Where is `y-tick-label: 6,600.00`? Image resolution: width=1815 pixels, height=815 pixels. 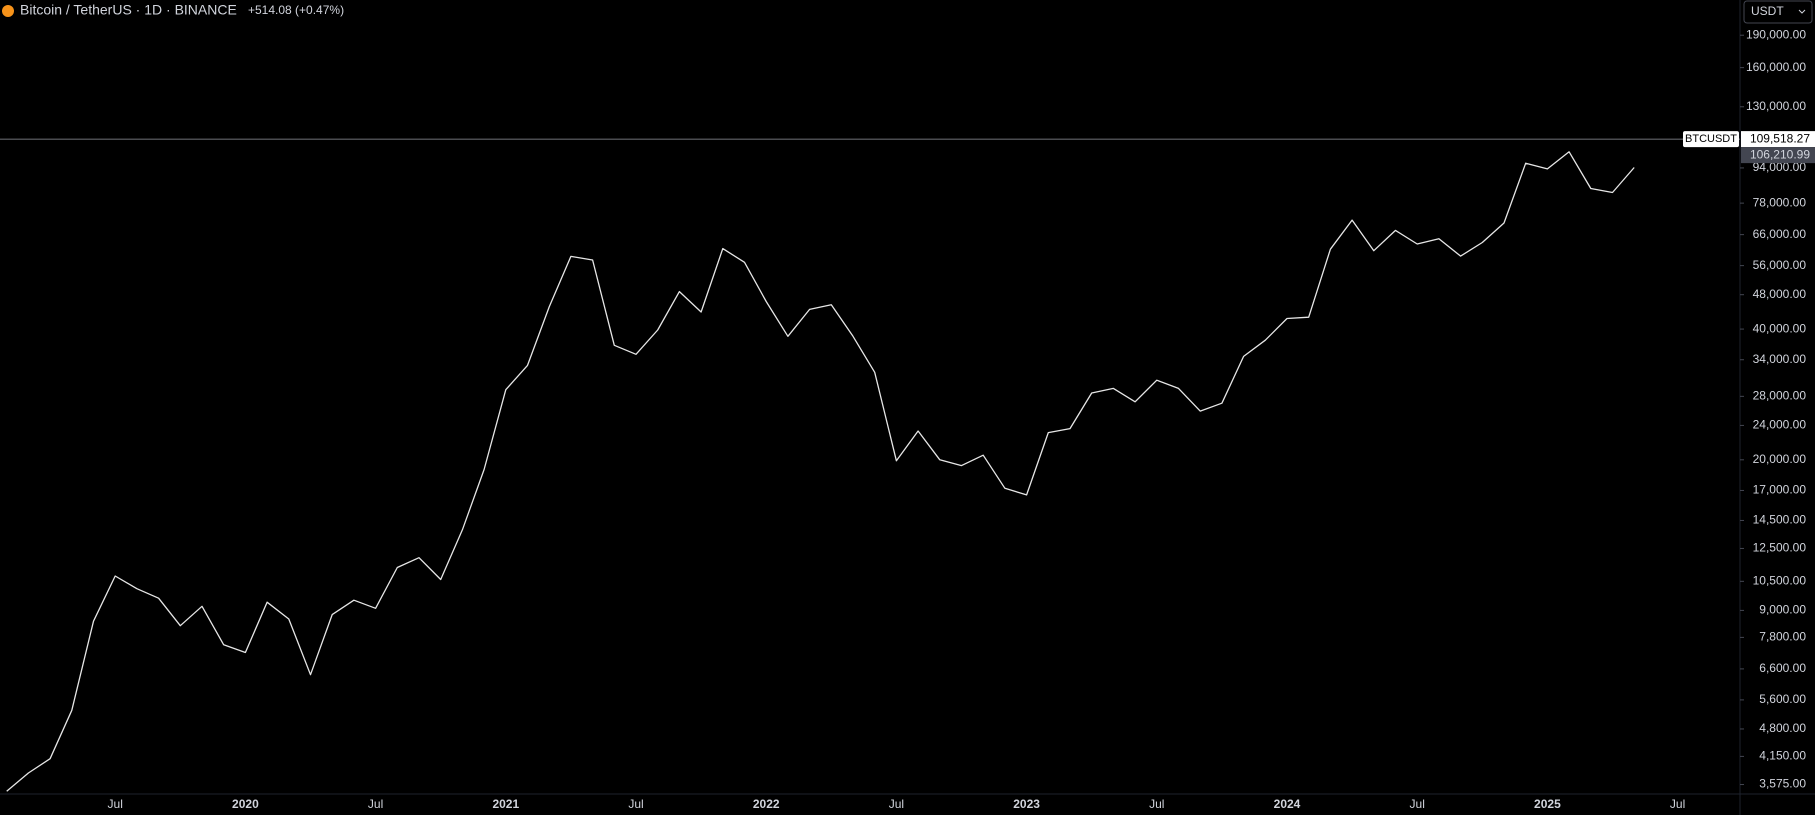
y-tick-label: 6,600.00 is located at coordinates (1782, 668).